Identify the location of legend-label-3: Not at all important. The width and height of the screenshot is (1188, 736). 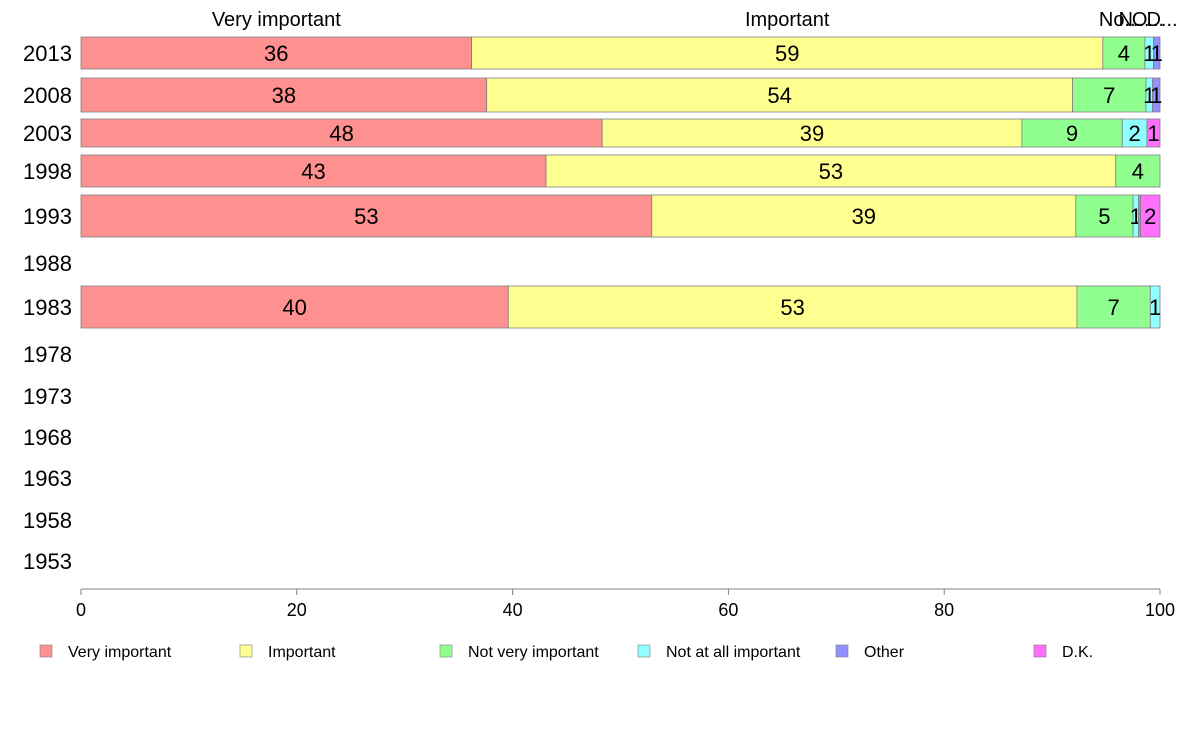
(733, 652).